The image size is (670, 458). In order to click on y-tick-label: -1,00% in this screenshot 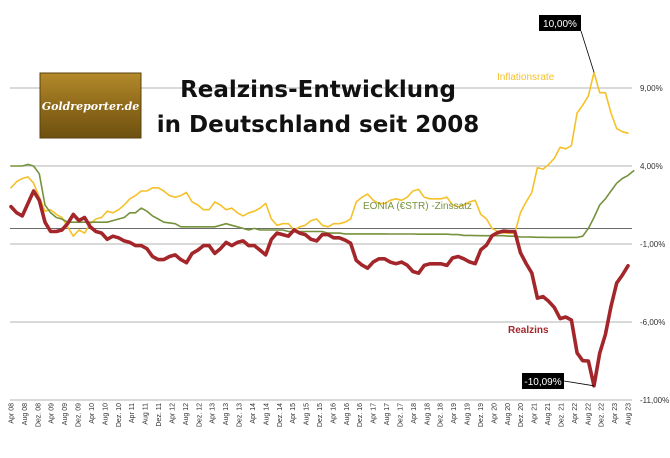, I will do `click(652, 244)`.